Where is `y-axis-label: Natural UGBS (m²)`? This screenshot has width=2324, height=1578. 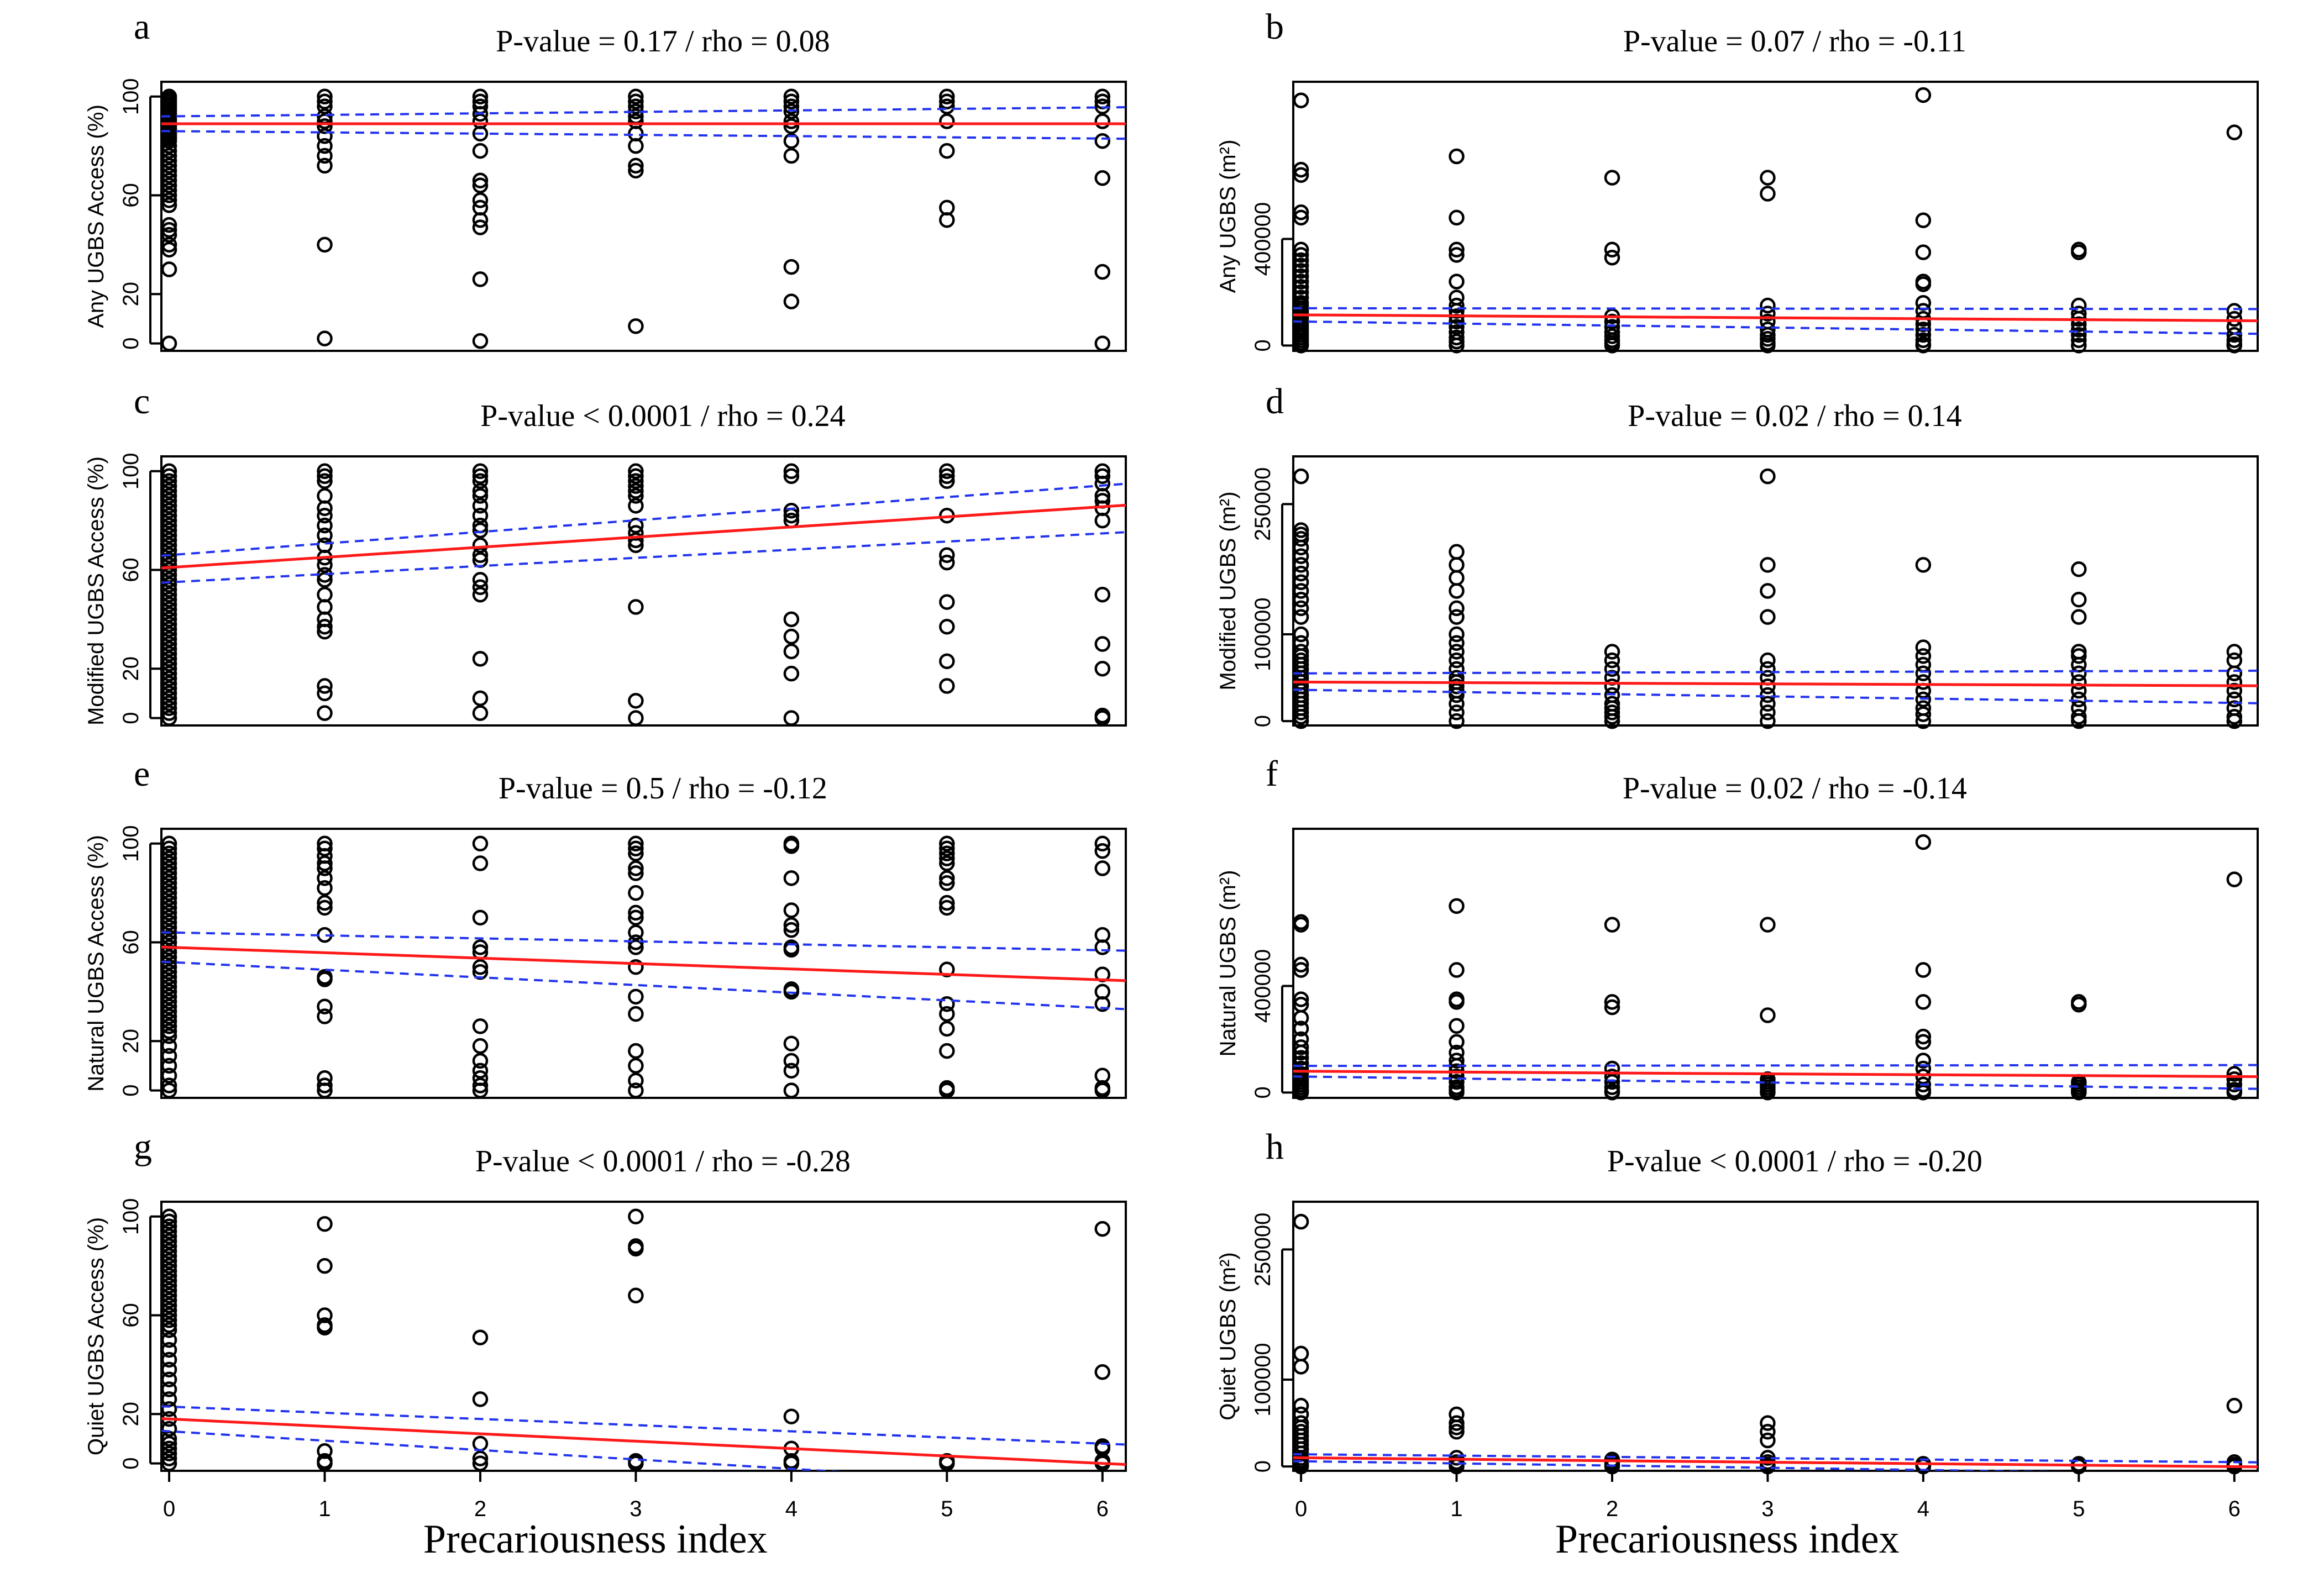
y-axis-label: Natural UGBS (m²) is located at coordinates (1228, 963).